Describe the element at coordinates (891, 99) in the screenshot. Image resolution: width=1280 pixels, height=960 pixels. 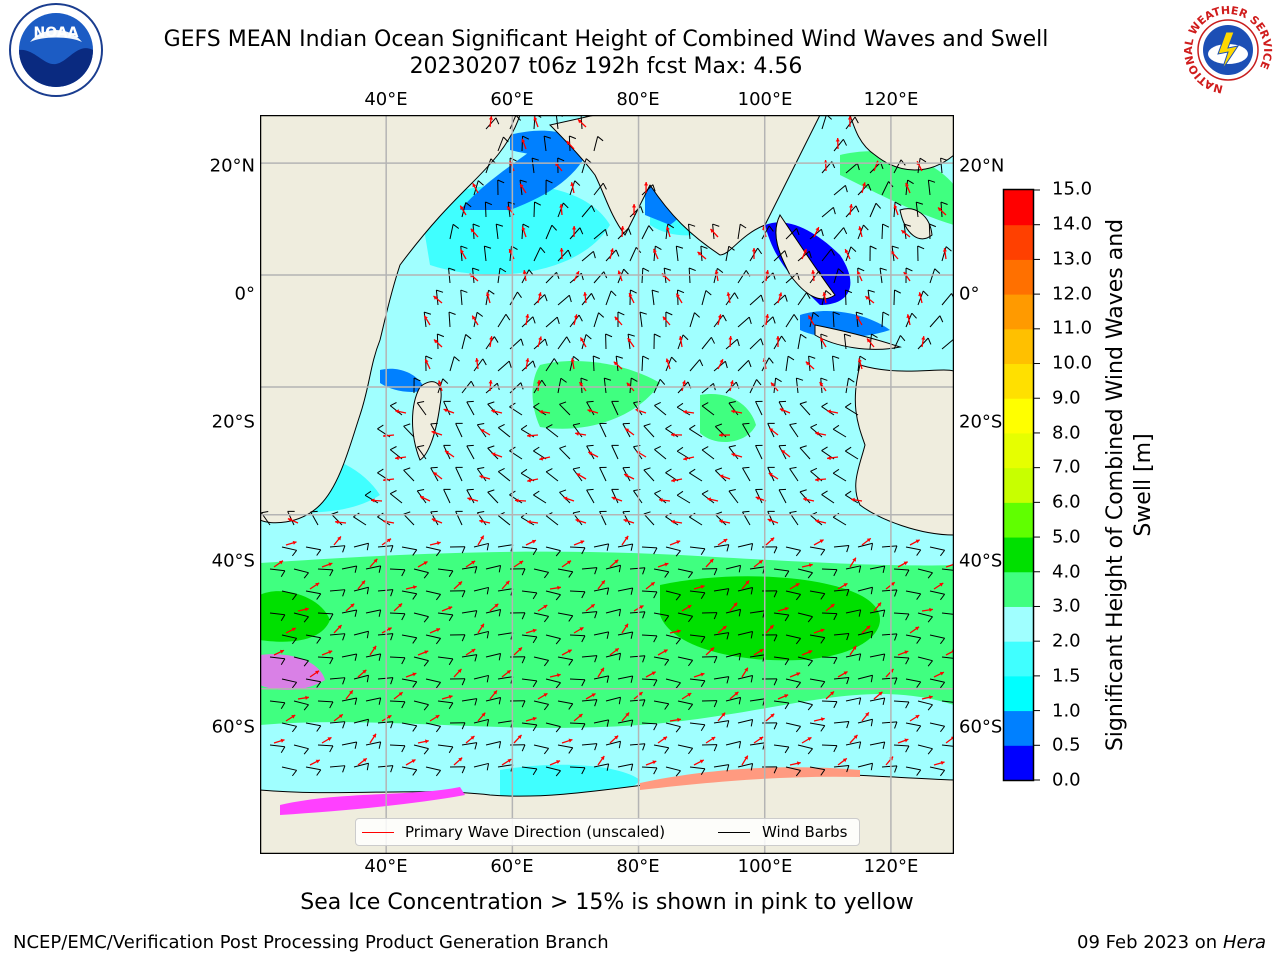
I see `top-lon-label-120e: 120°E` at that location.